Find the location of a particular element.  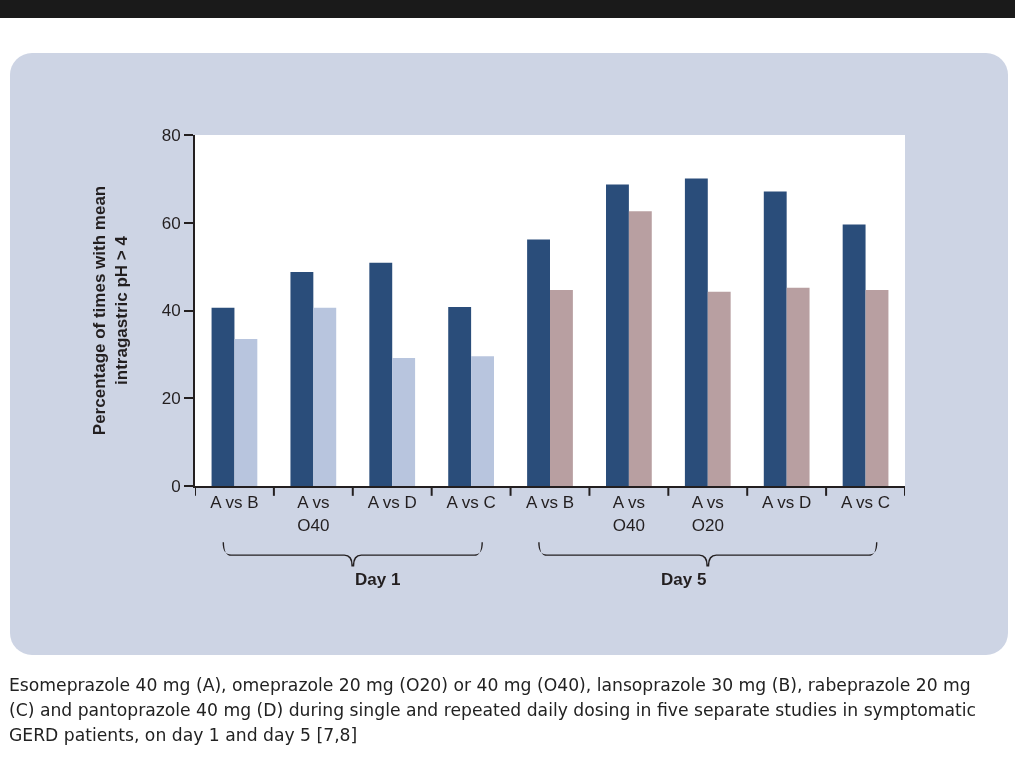

y-tick-label: 0 is located at coordinates (176, 486).